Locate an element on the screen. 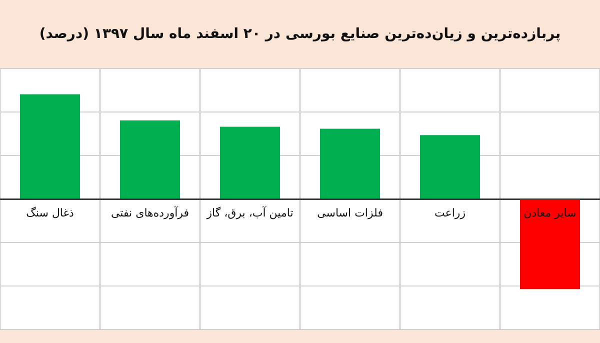  x-tick-label: سایر معادن is located at coordinates (550, 213).